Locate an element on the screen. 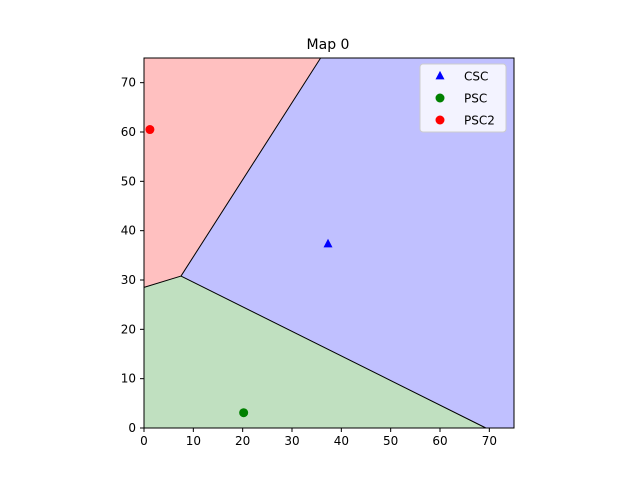 The image size is (640, 480). x-tick-label: 40 is located at coordinates (341, 441).